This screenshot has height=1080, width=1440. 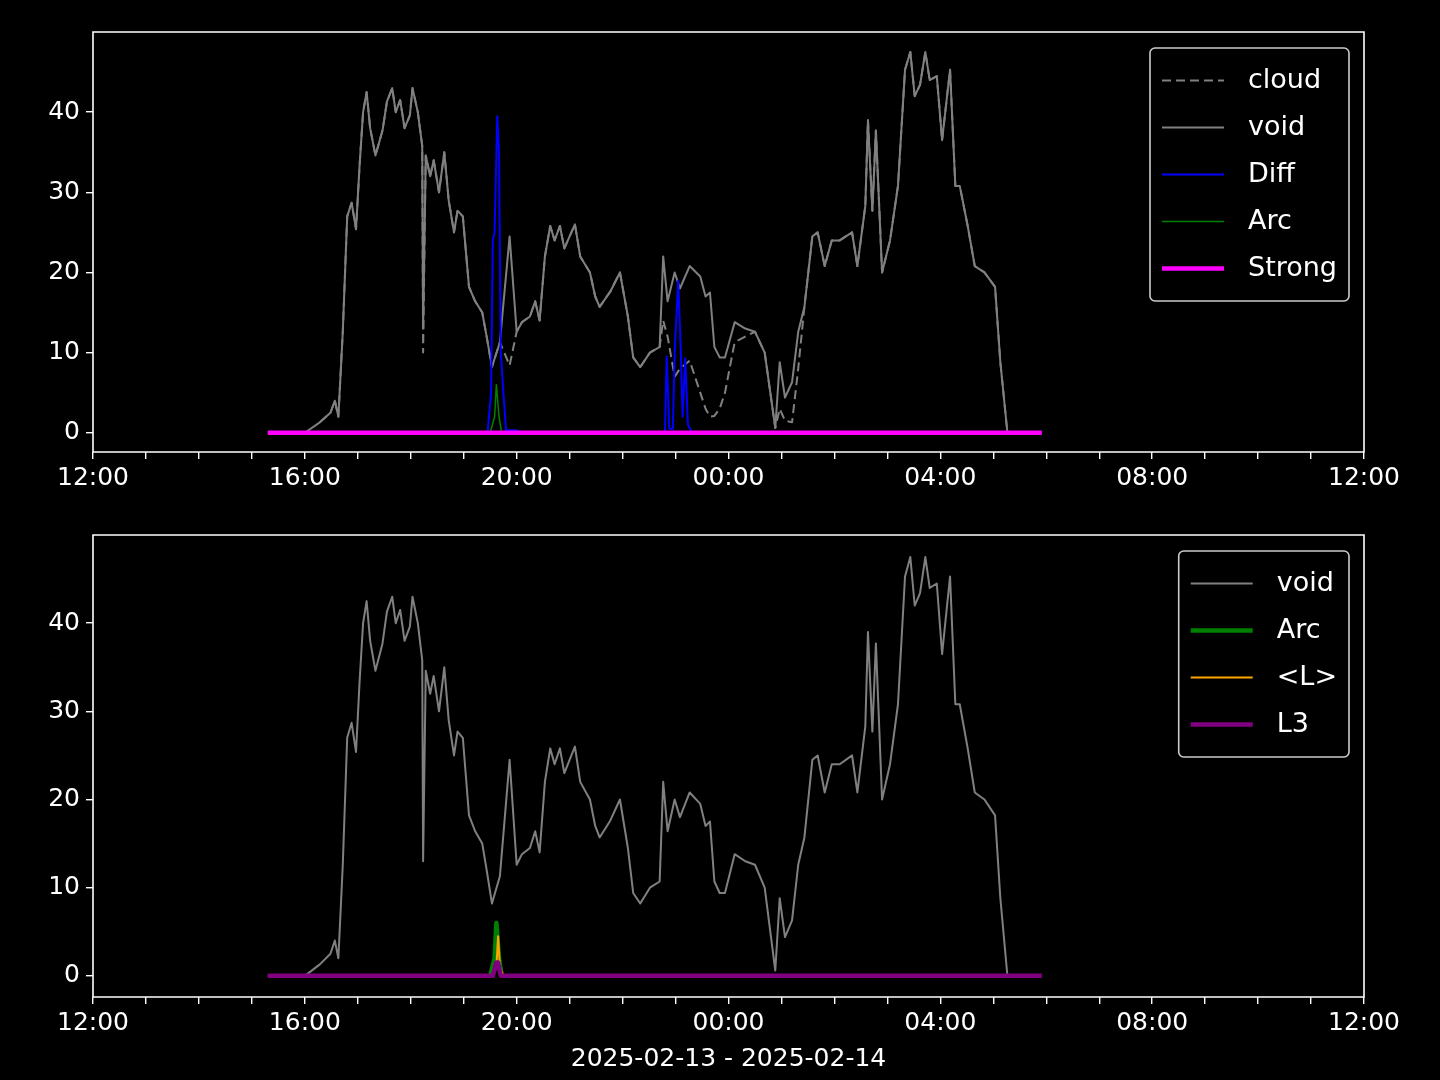 I want to click on x-axis-title: 2025-02-13 - 2025-02-14, so click(x=728, y=1057).